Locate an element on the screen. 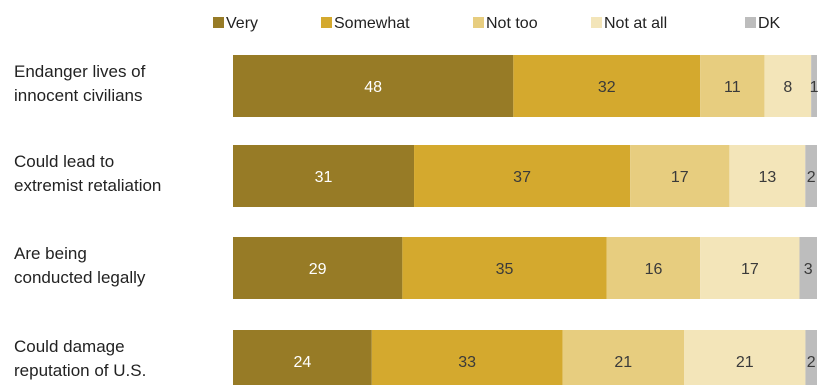 This screenshot has height=385, width=820. bar-label-not-at-all-row-2: 13 is located at coordinates (767, 177).